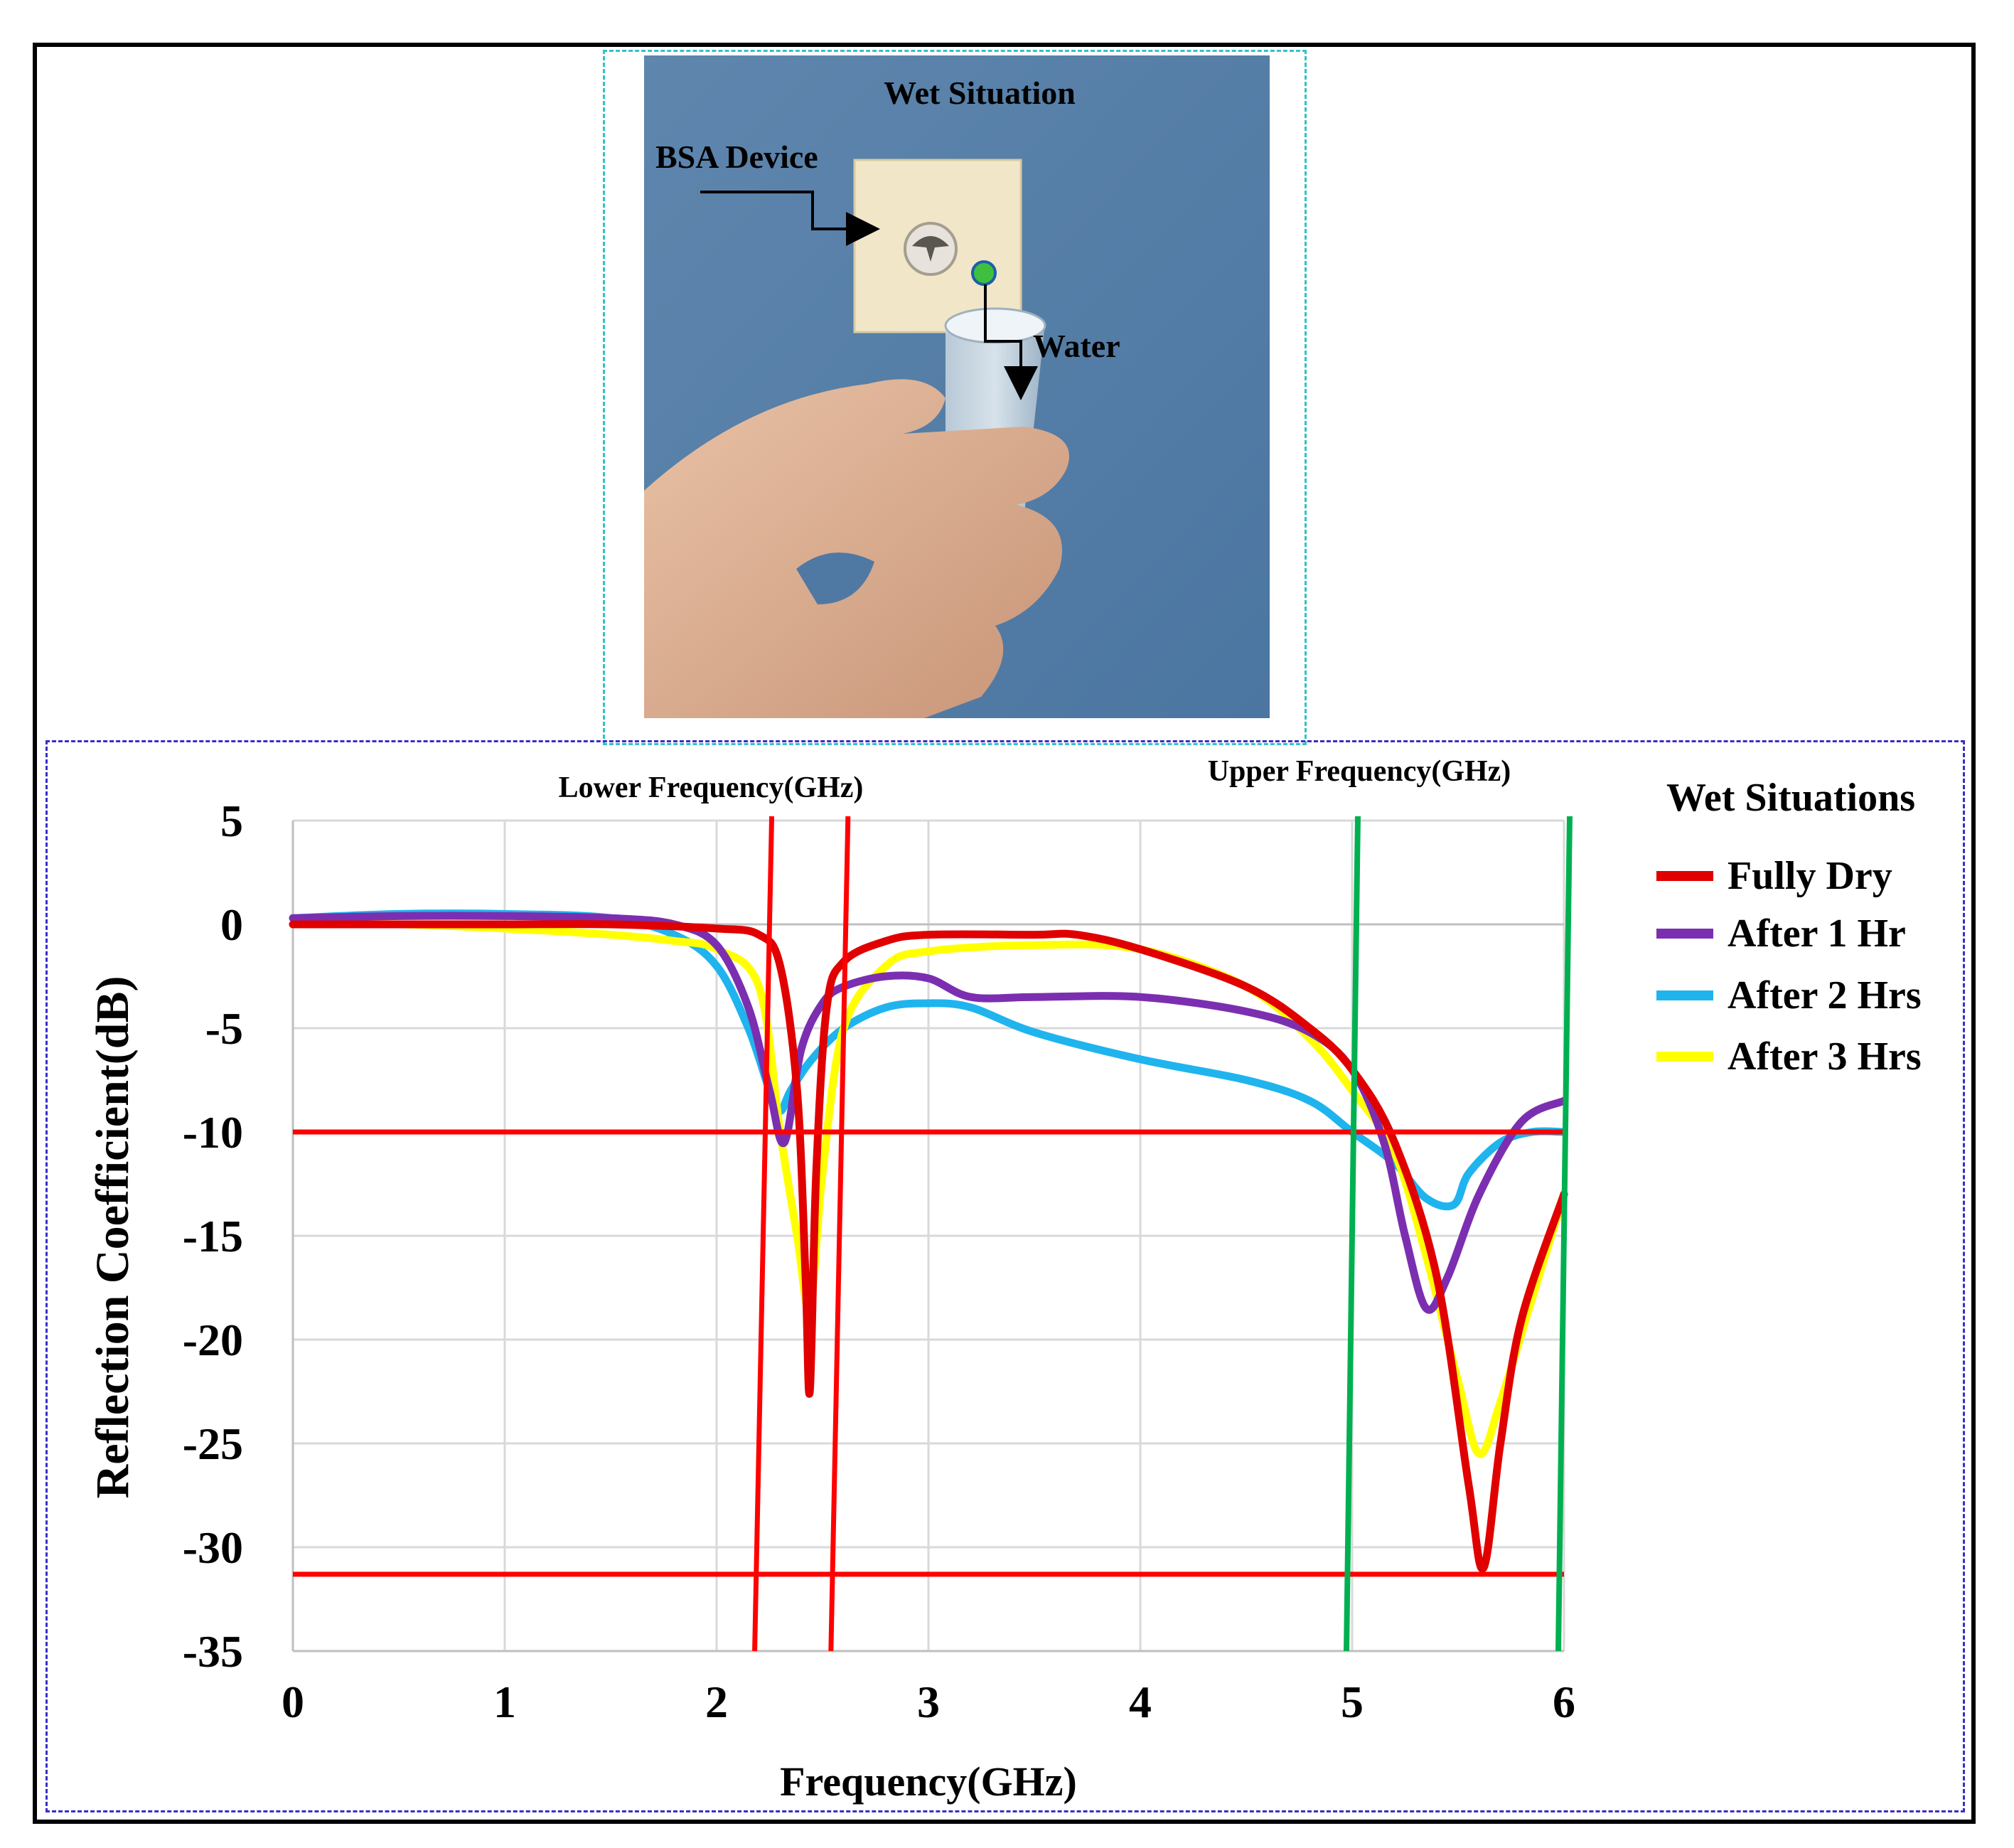 The height and width of the screenshot is (1848, 2014). I want to click on y-tick-label: -25, so click(213, 1444).